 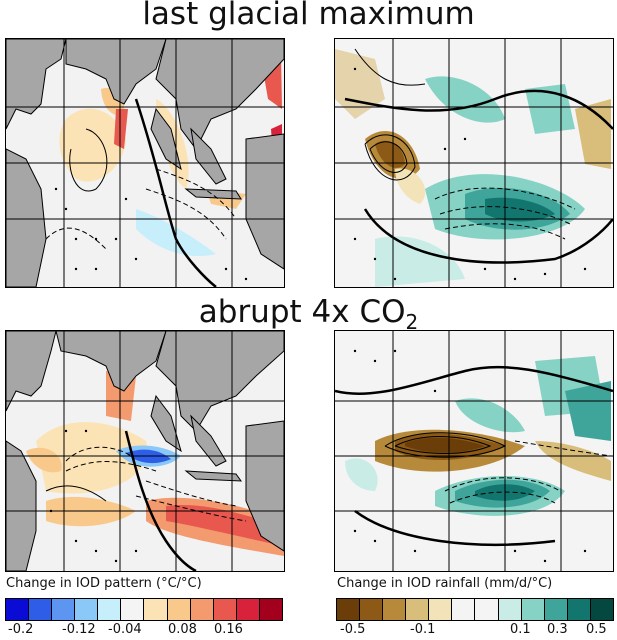 I want to click on tick-right-4: 0.5, so click(x=596, y=629).